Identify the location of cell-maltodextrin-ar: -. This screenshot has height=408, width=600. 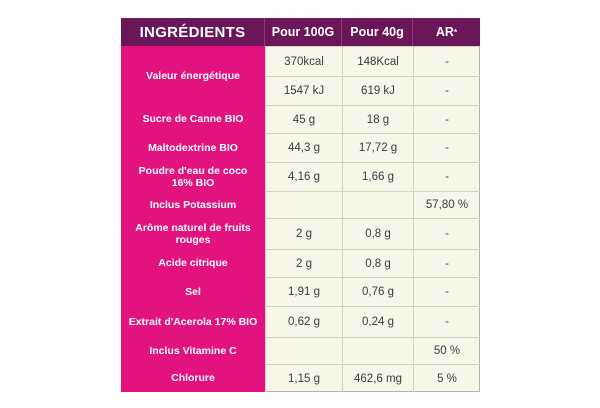
(446, 147).